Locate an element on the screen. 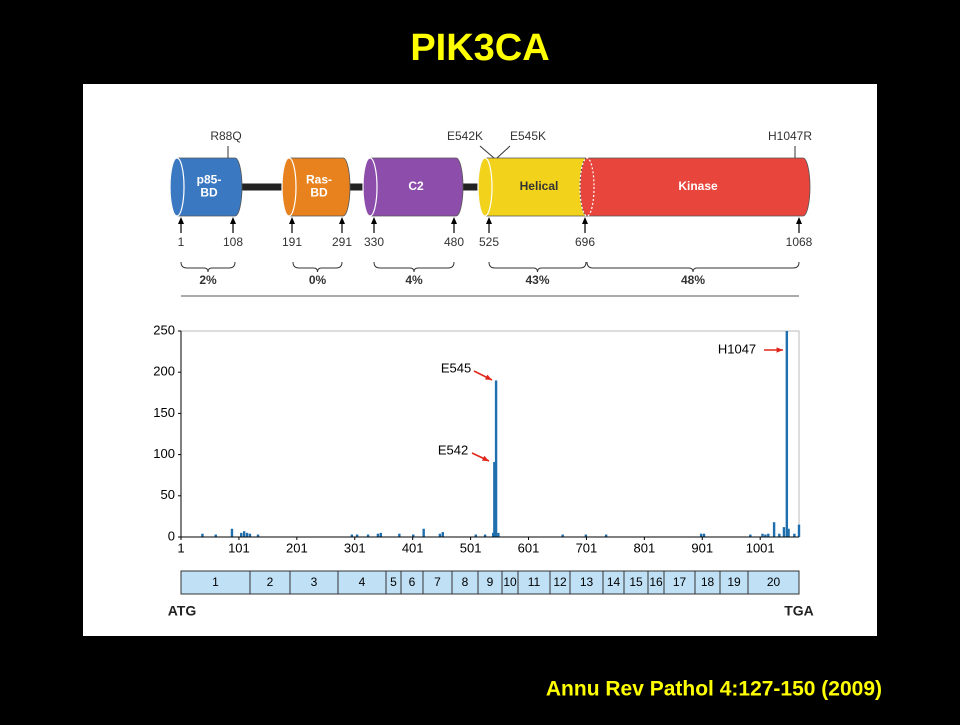 The height and width of the screenshot is (725, 960). exon-label: 15 is located at coordinates (636, 582).